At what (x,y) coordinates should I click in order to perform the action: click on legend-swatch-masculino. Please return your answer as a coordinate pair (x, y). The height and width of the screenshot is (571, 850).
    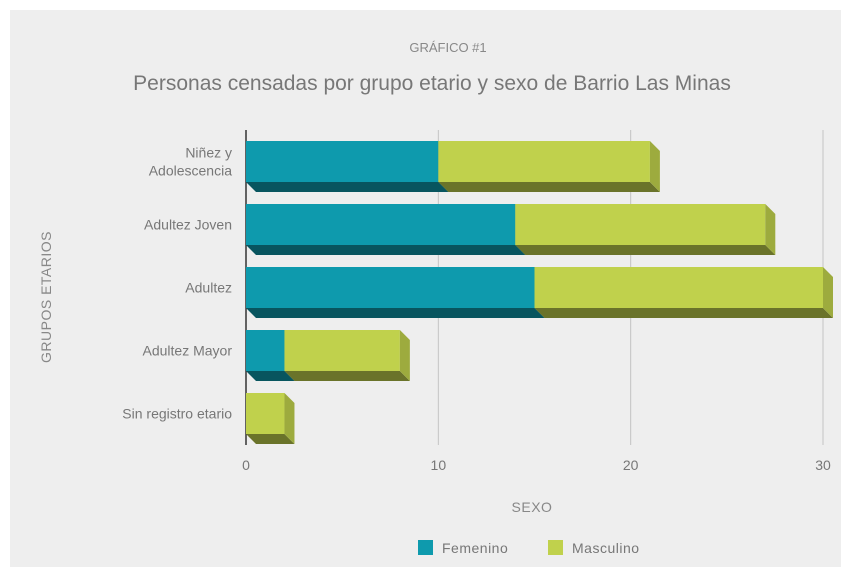
    Looking at the image, I should click on (555, 547).